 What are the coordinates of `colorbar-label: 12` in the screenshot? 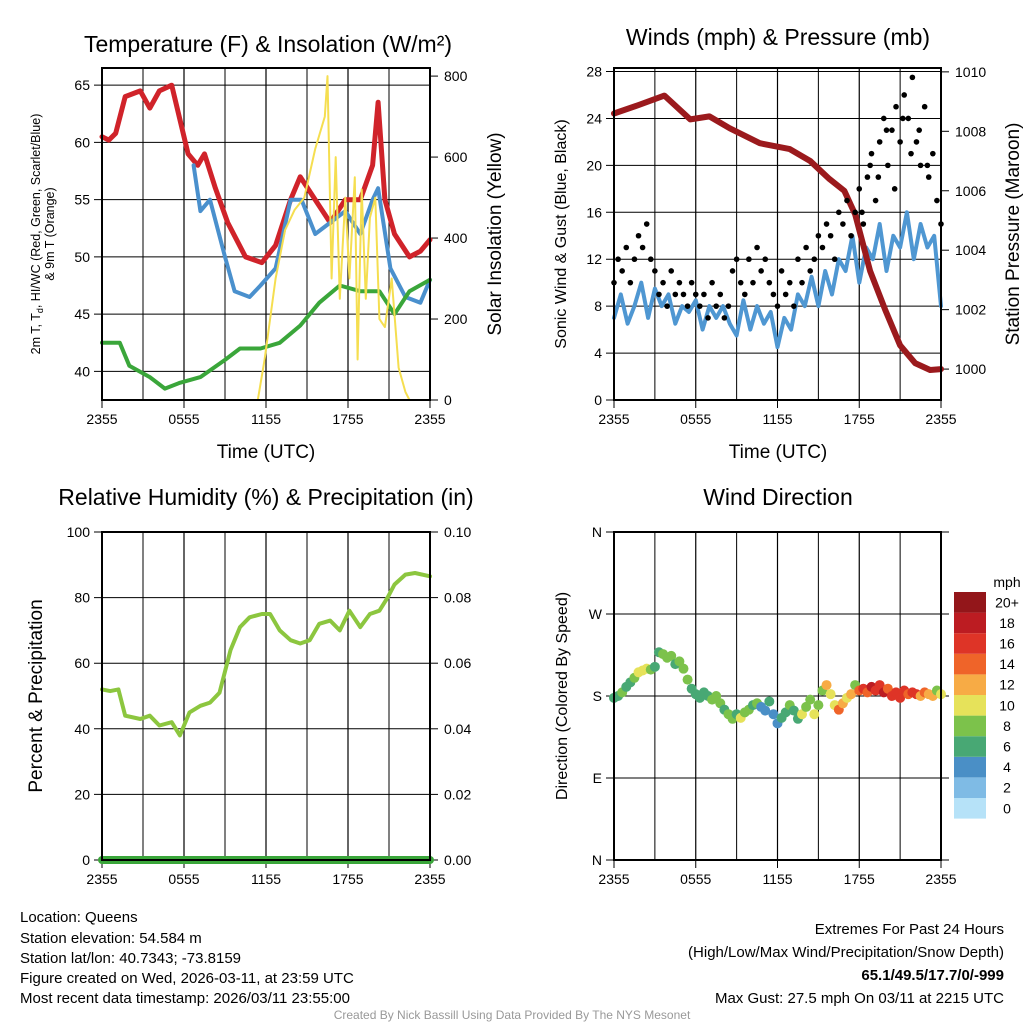 It's located at (1007, 685).